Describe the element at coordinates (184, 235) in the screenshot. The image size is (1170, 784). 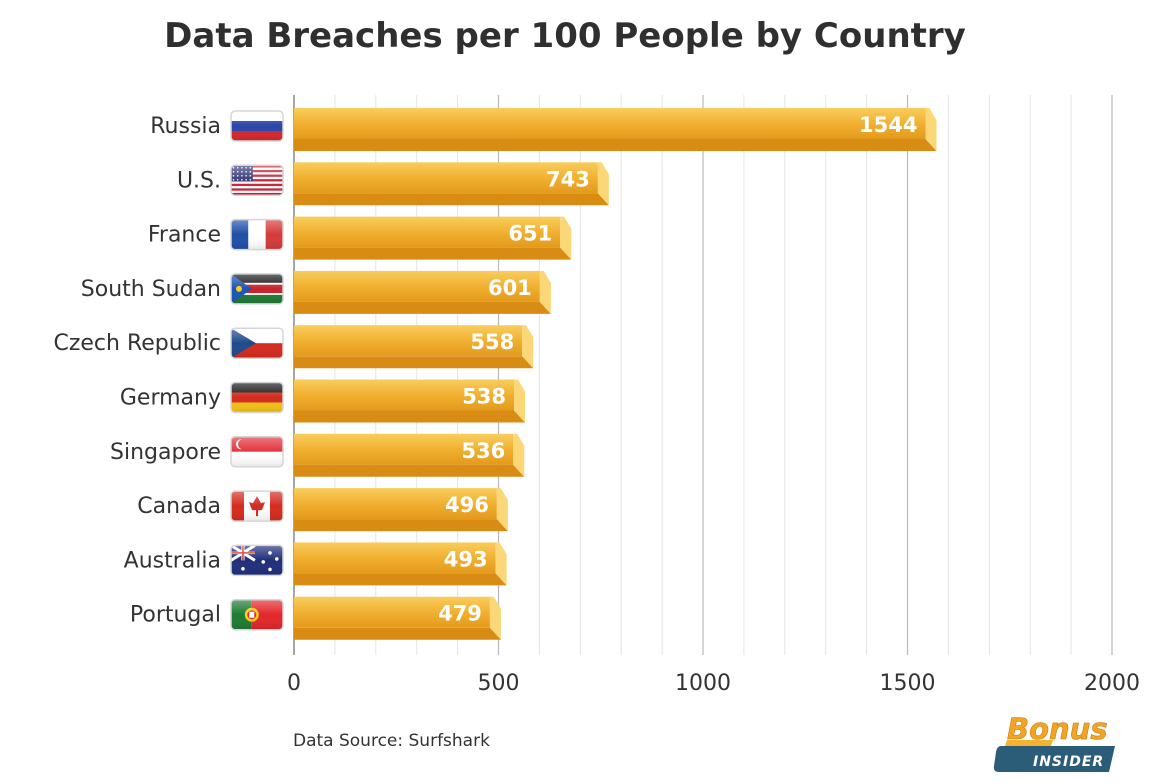
I see `category-label: France` at that location.